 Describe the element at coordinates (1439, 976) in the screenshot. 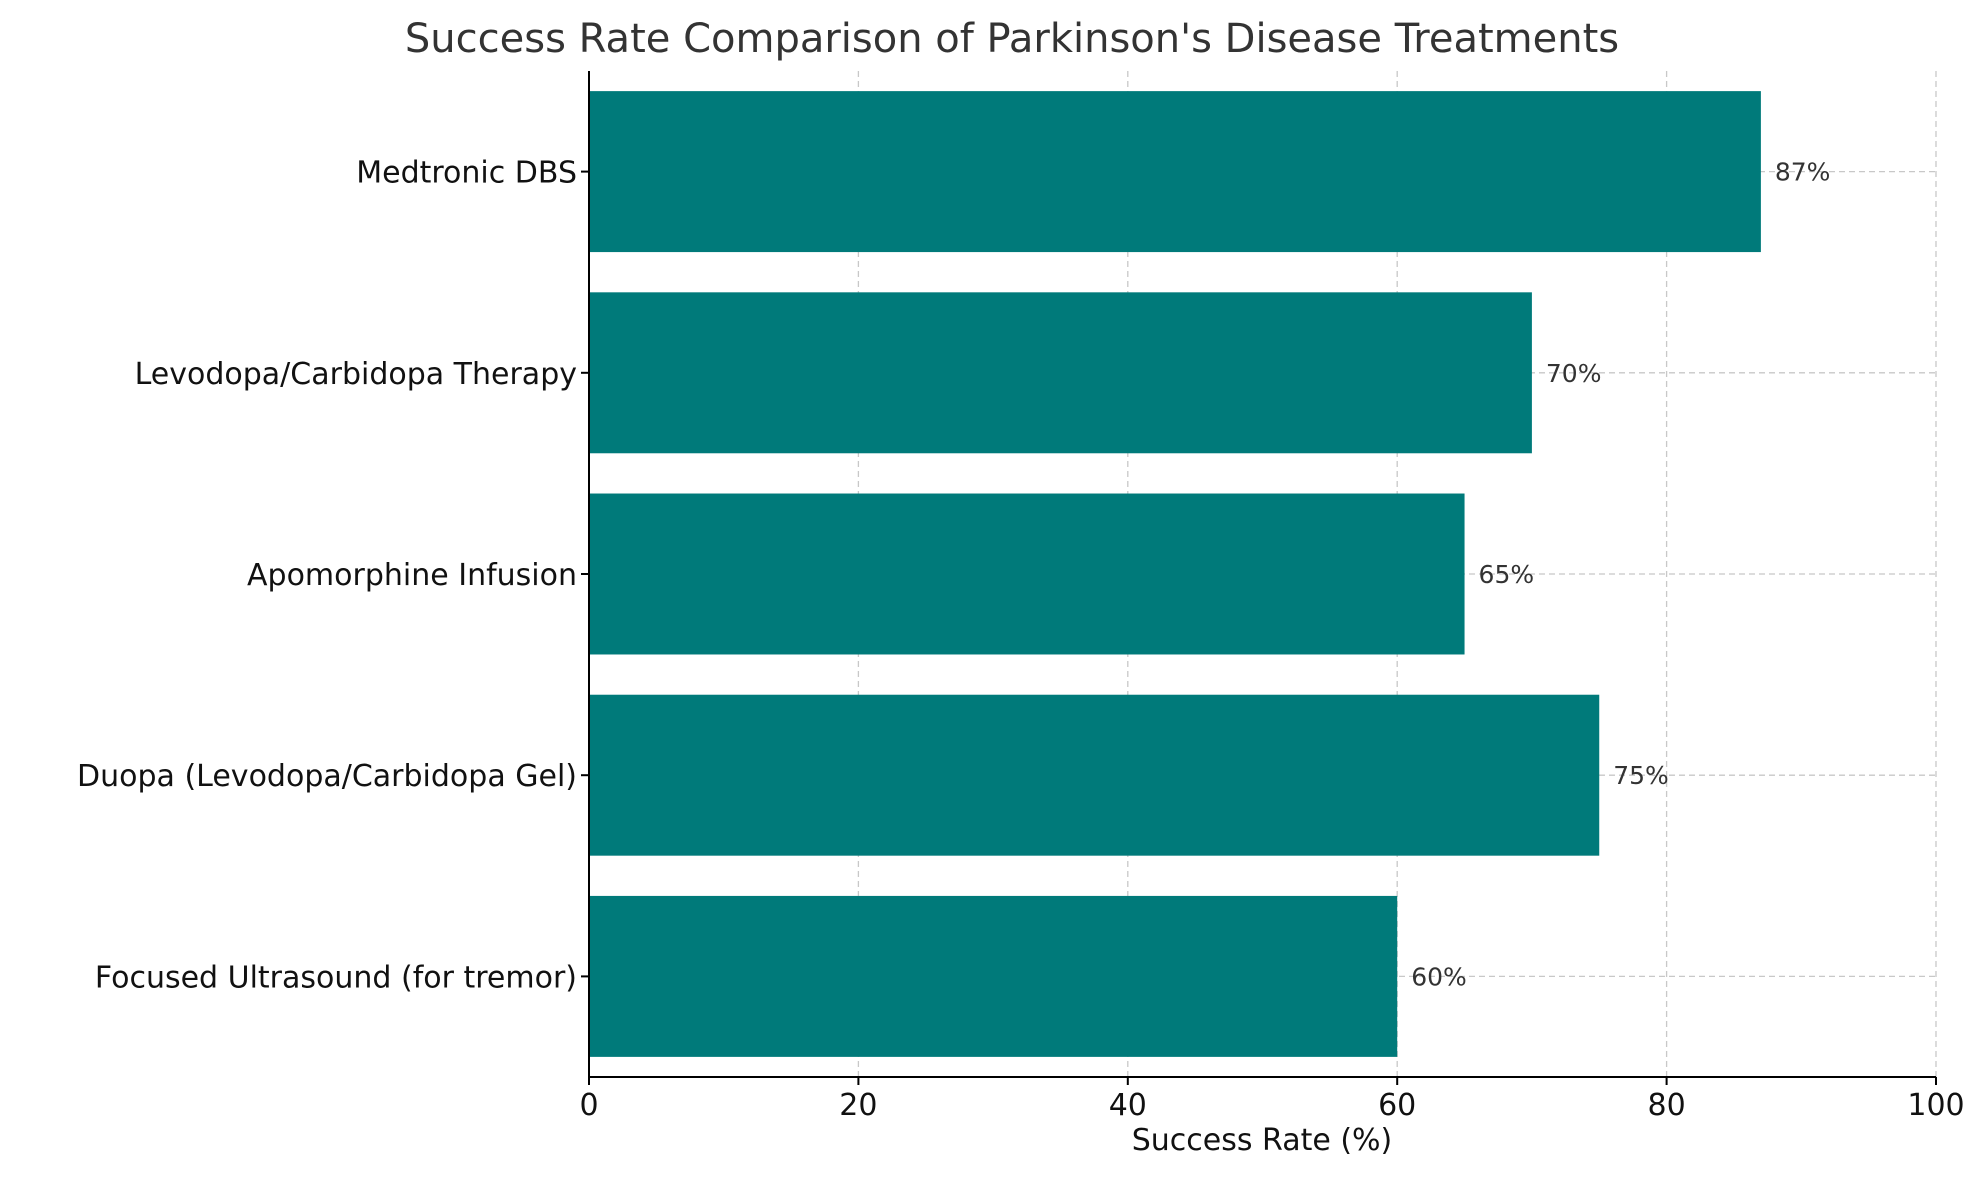

I see `data-label: 60%` at that location.